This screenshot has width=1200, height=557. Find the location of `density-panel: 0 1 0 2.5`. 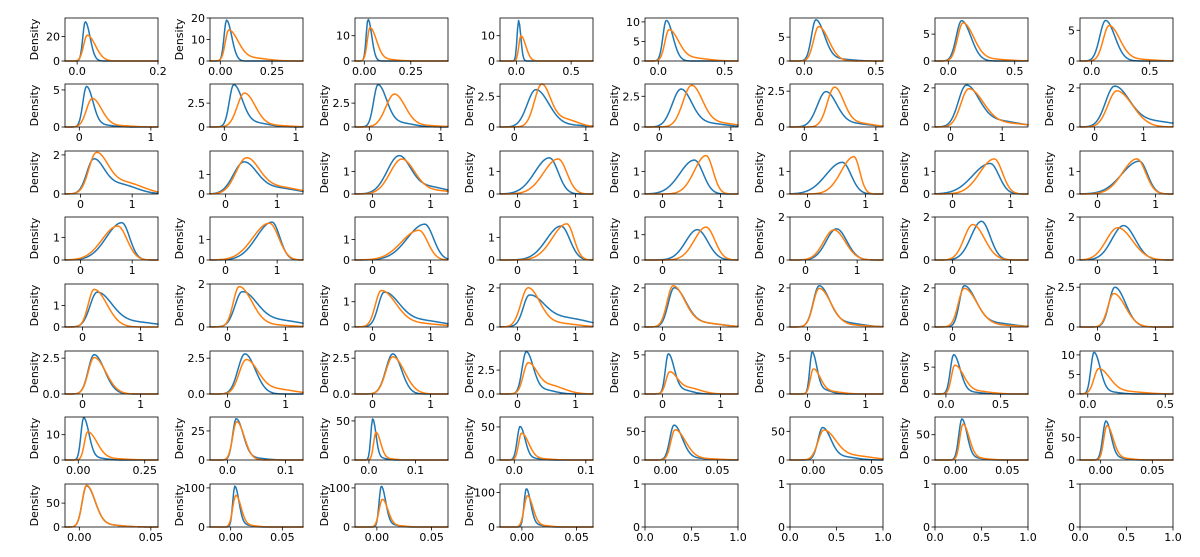

density-panel: 0 1 0 2.5 is located at coordinates (246, 113).